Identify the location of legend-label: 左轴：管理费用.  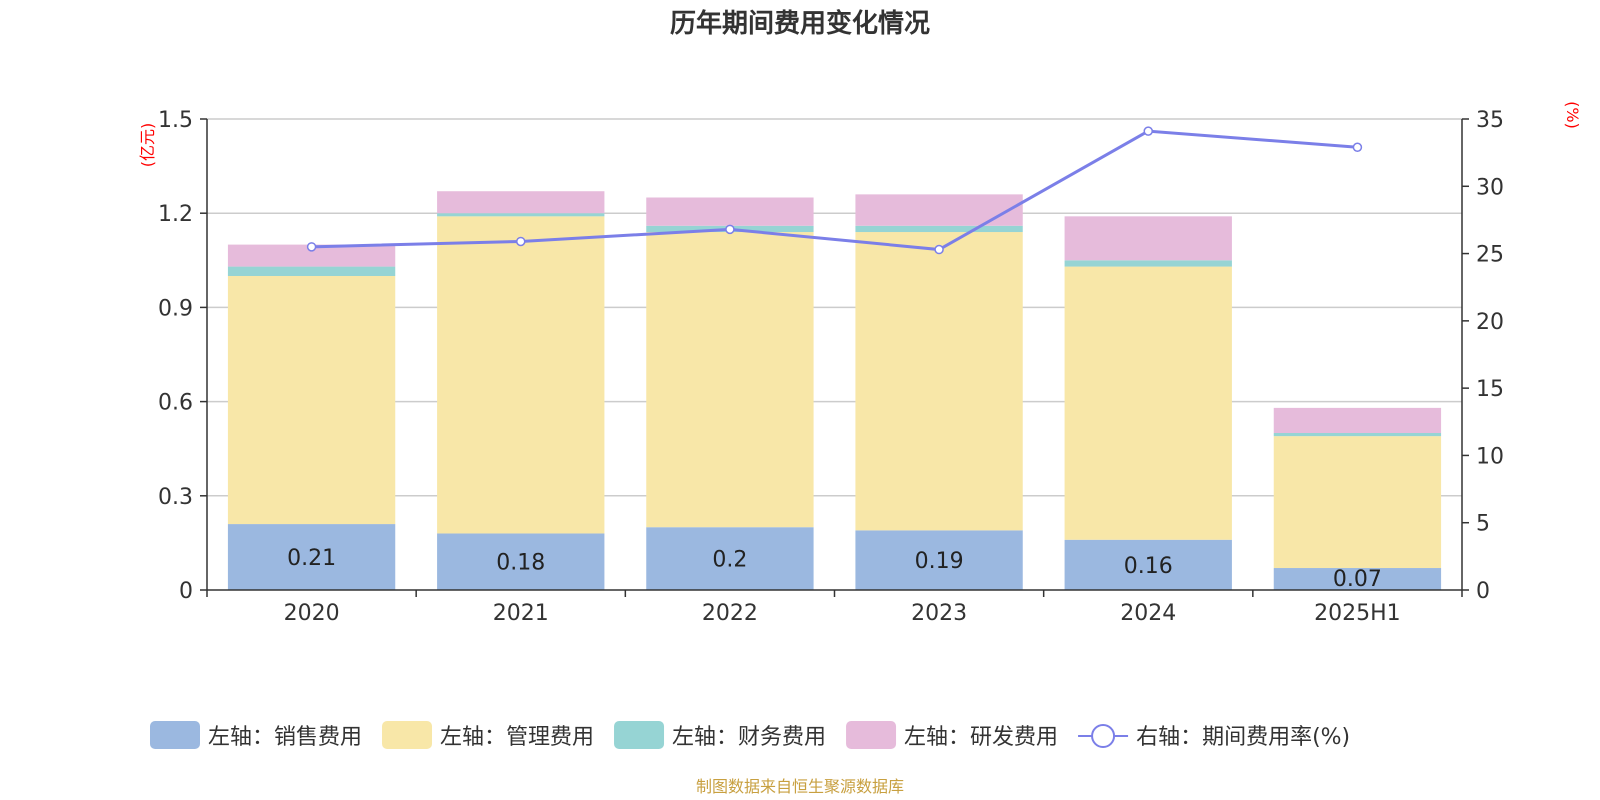
(517, 737).